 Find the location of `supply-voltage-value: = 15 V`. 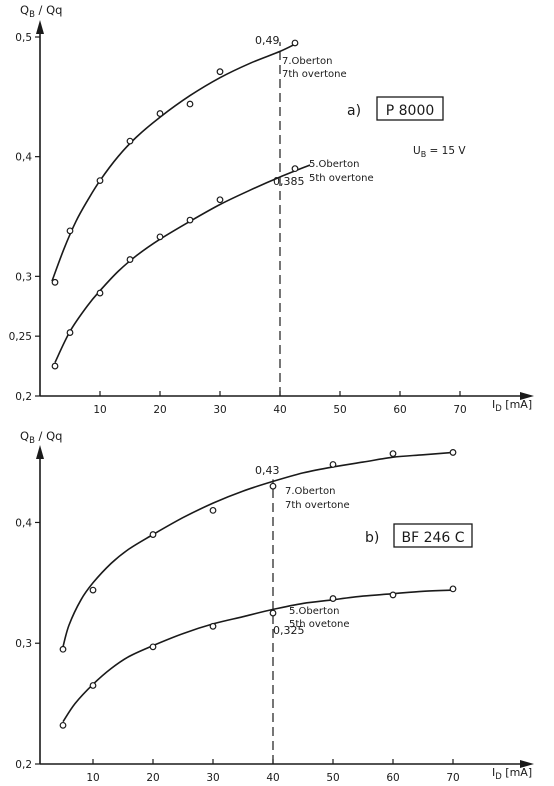

supply-voltage-value: = 15 V is located at coordinates (446, 151).